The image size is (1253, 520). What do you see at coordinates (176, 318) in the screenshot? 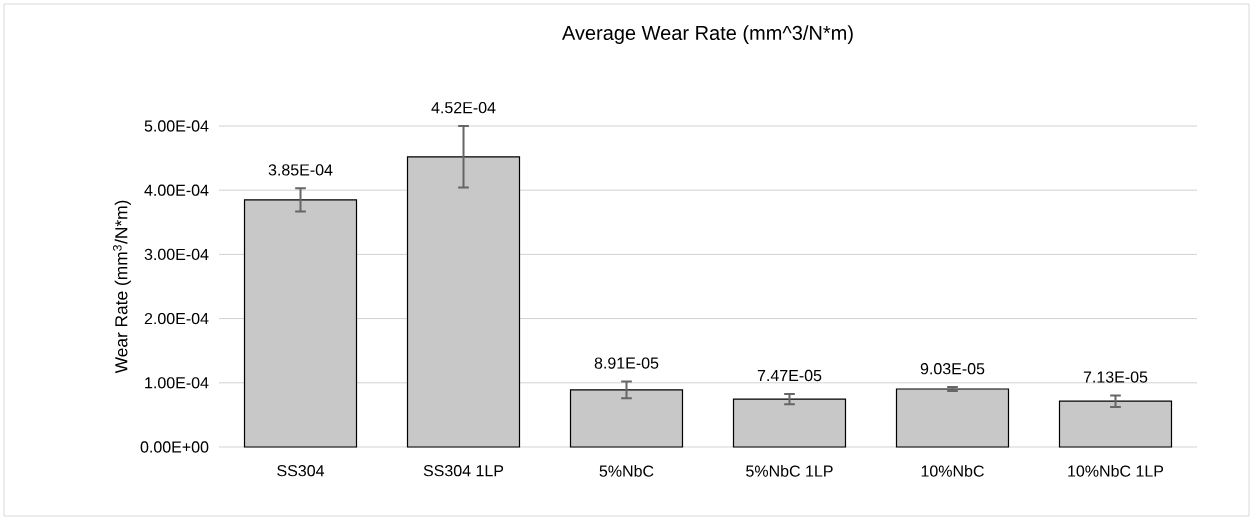
I see `y-tick-label: 2.00E-04` at bounding box center [176, 318].